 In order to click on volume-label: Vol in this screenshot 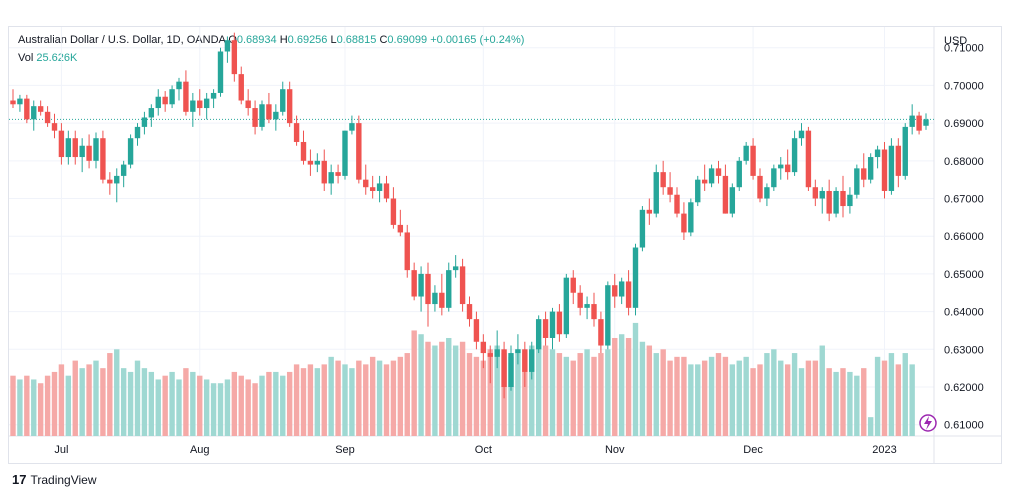, I will do `click(26, 58)`.